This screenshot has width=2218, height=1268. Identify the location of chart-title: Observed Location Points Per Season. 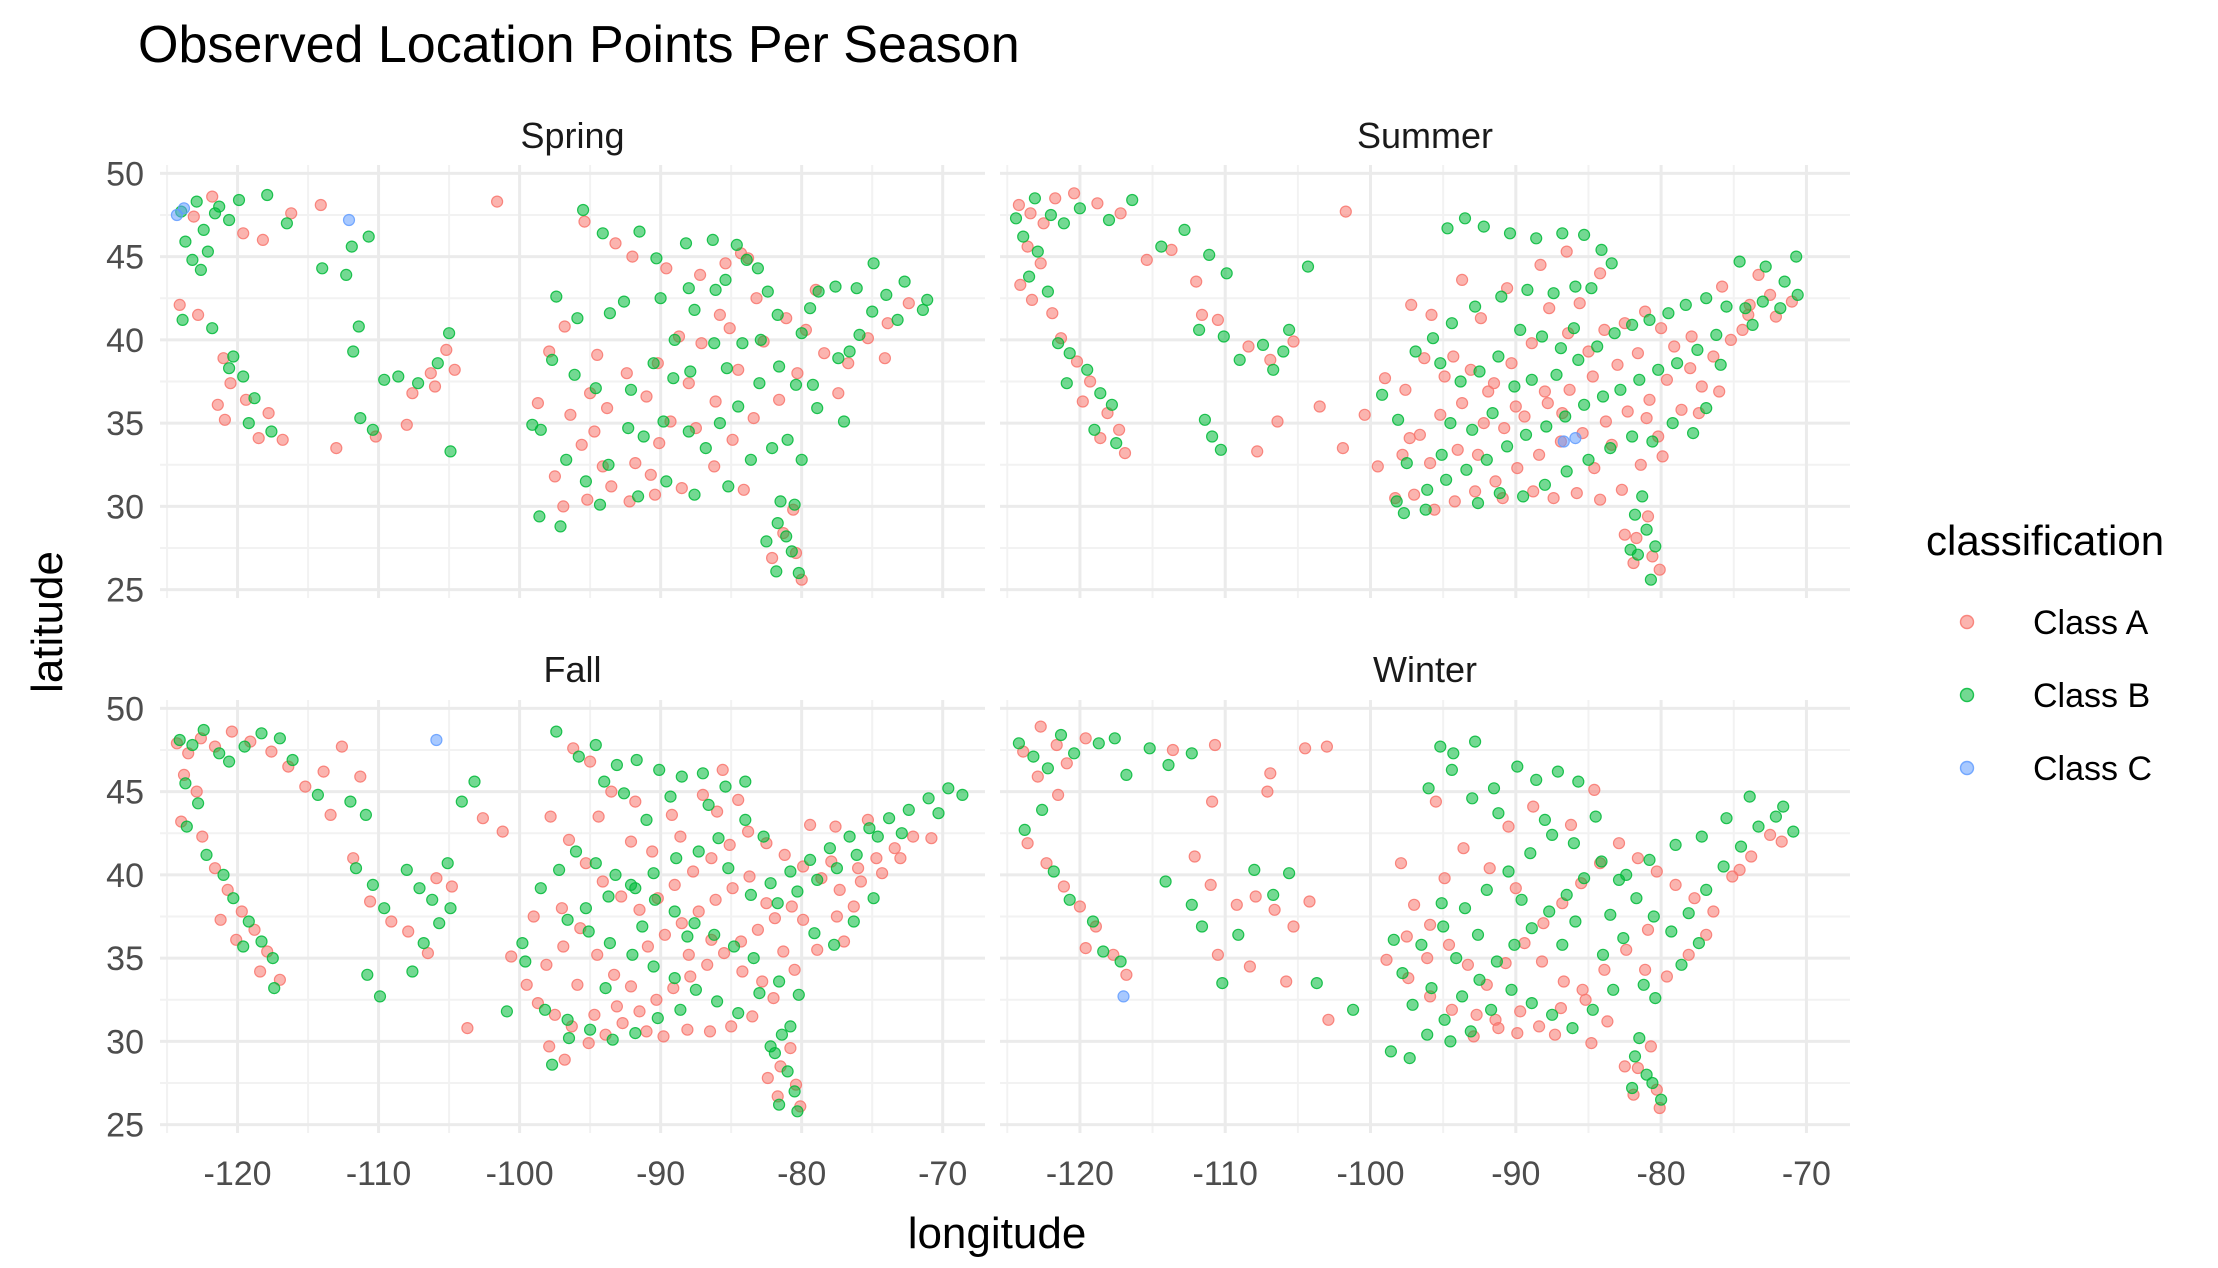
(579, 45).